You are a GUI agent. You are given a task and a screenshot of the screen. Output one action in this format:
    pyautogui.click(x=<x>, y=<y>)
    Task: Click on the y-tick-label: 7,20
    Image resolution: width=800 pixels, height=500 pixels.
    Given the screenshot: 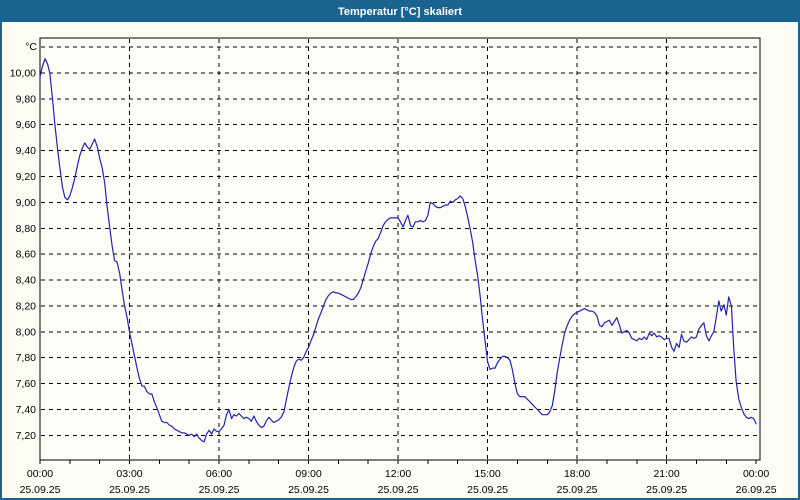 What is the action you would take?
    pyautogui.click(x=26, y=436)
    